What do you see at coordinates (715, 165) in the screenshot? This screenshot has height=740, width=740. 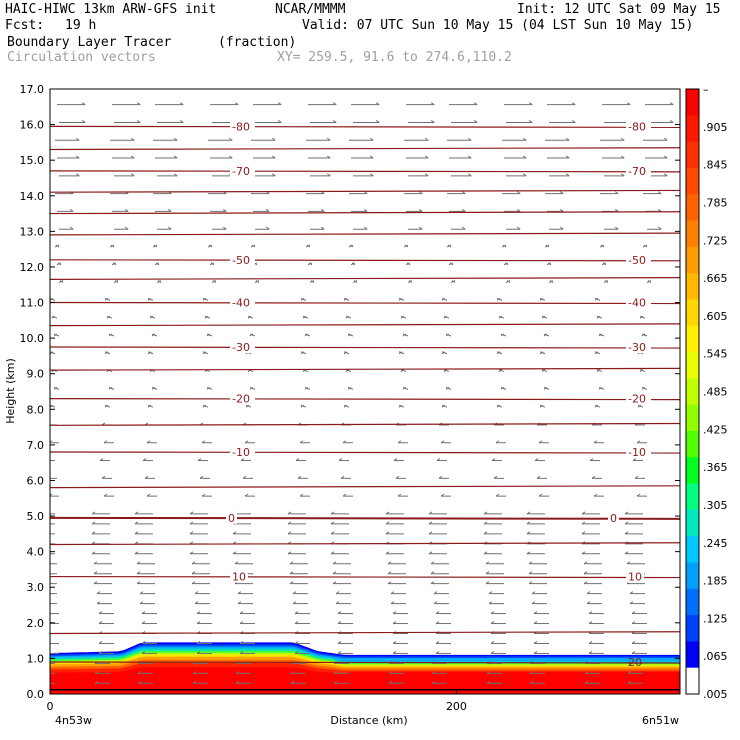 I see `colorbar-label: .845` at bounding box center [715, 165].